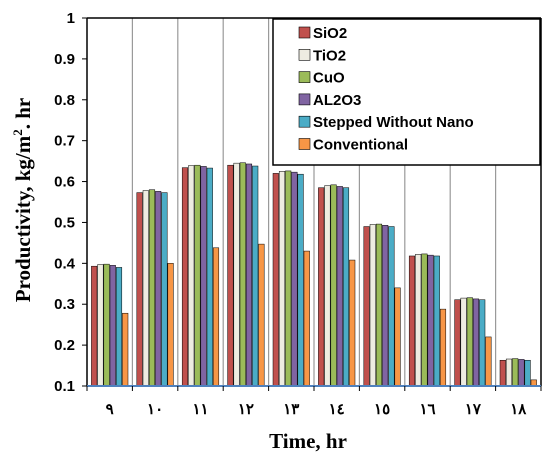  I want to click on x-tick-label: ١٥, so click(382, 409).